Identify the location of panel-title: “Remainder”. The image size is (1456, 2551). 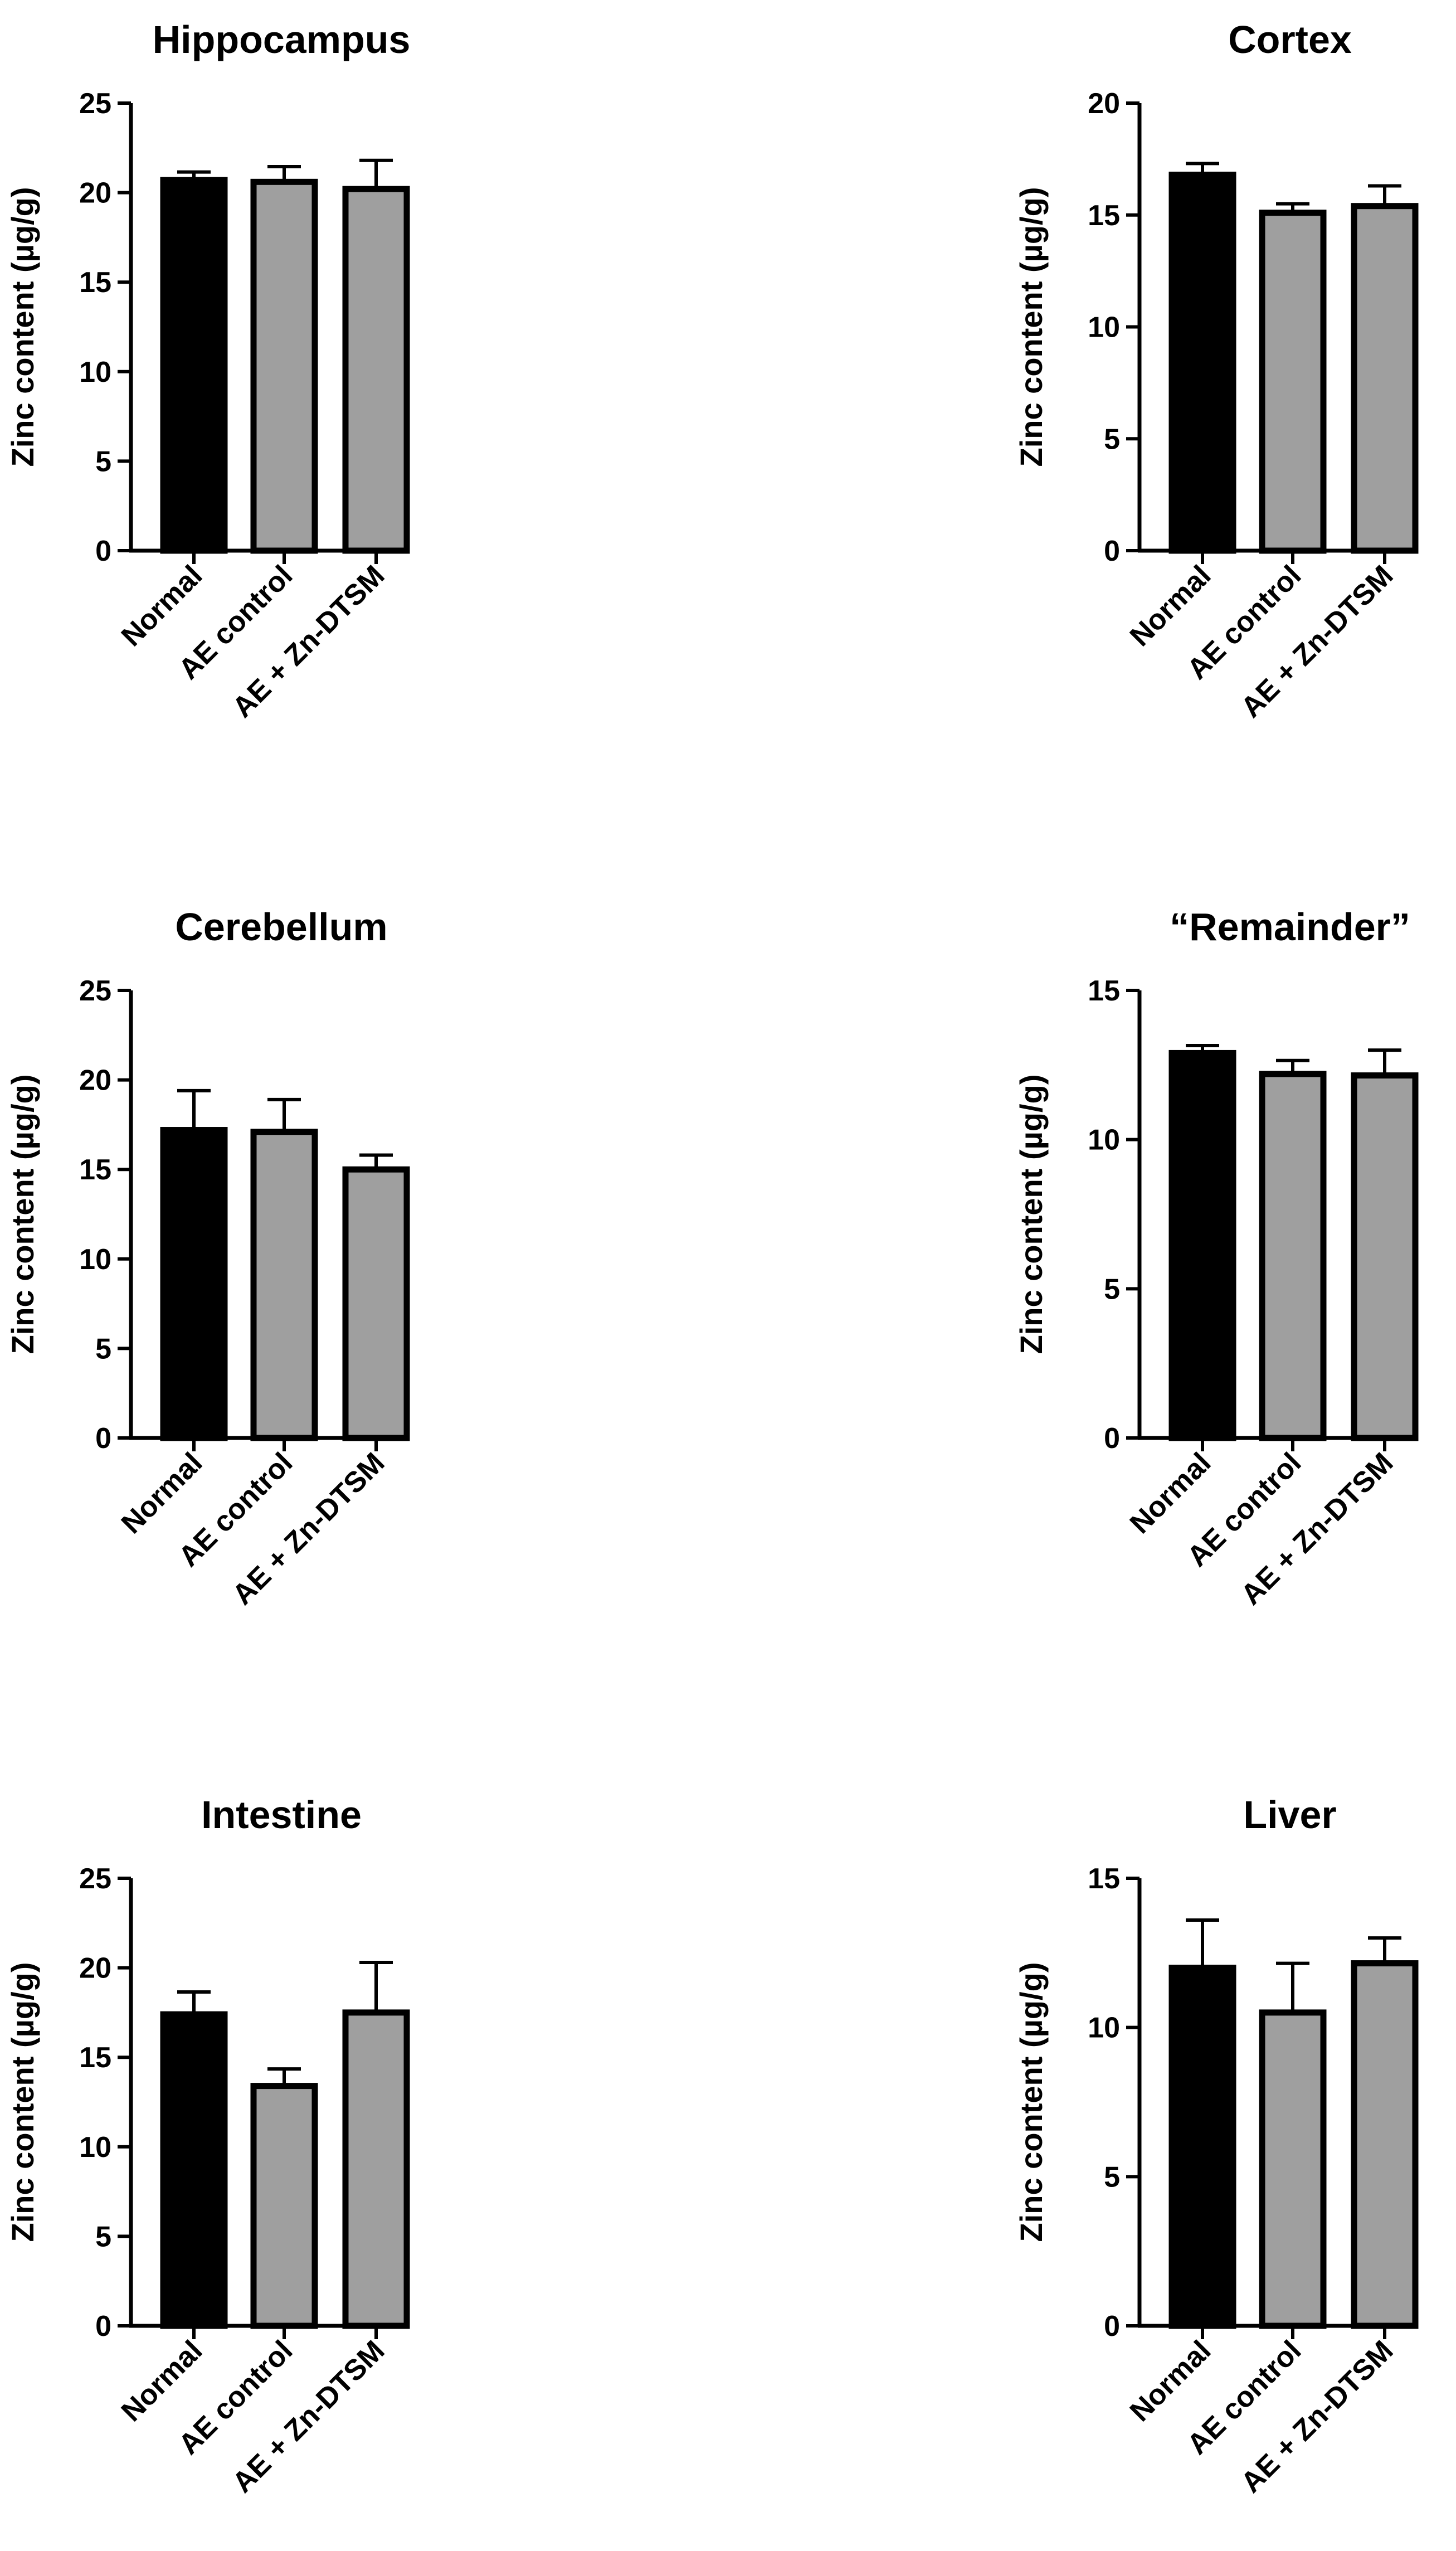
(1290, 927).